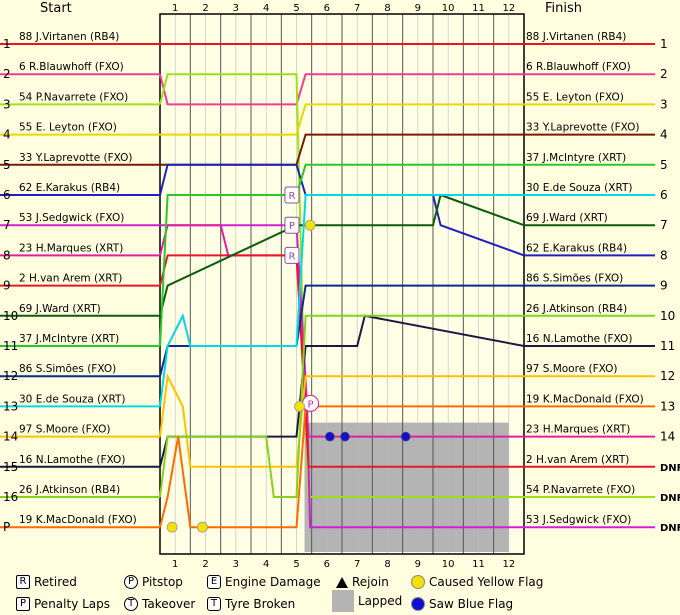 The image size is (680, 615). I want to click on start-driver-label: 19 K.MacDonald (FXO), so click(78, 520).